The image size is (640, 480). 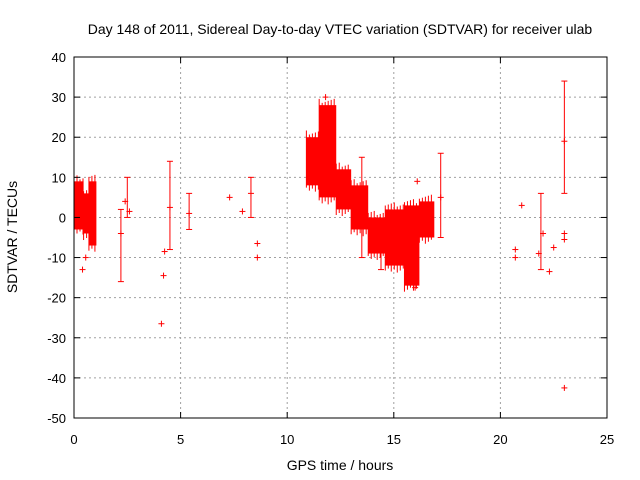 What do you see at coordinates (340, 465) in the screenshot?
I see `x-axis-title: GPS time / hours` at bounding box center [340, 465].